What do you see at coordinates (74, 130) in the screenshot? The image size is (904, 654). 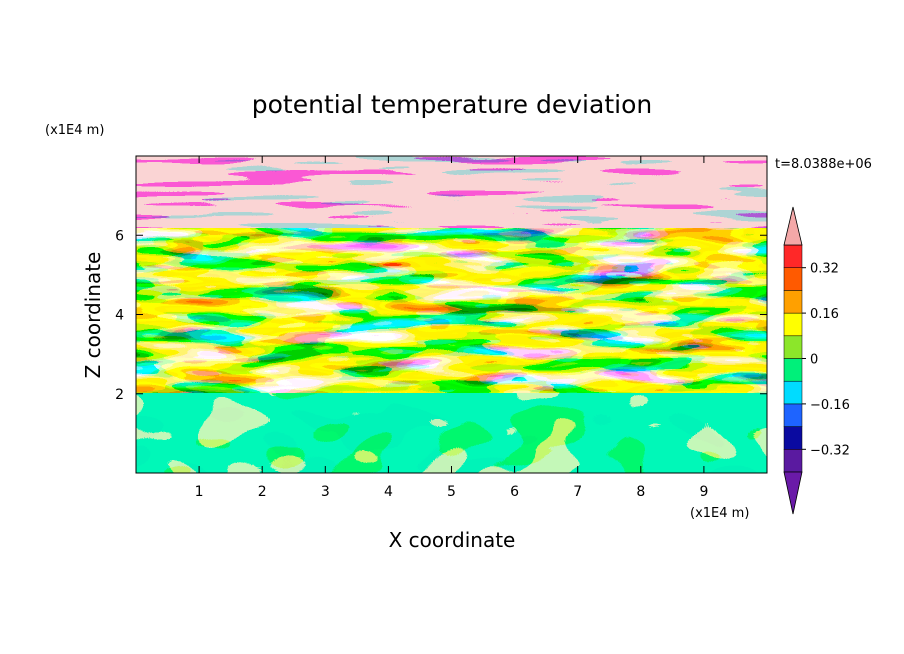 I see `y-unit-label: (x1E4 m)` at bounding box center [74, 130].